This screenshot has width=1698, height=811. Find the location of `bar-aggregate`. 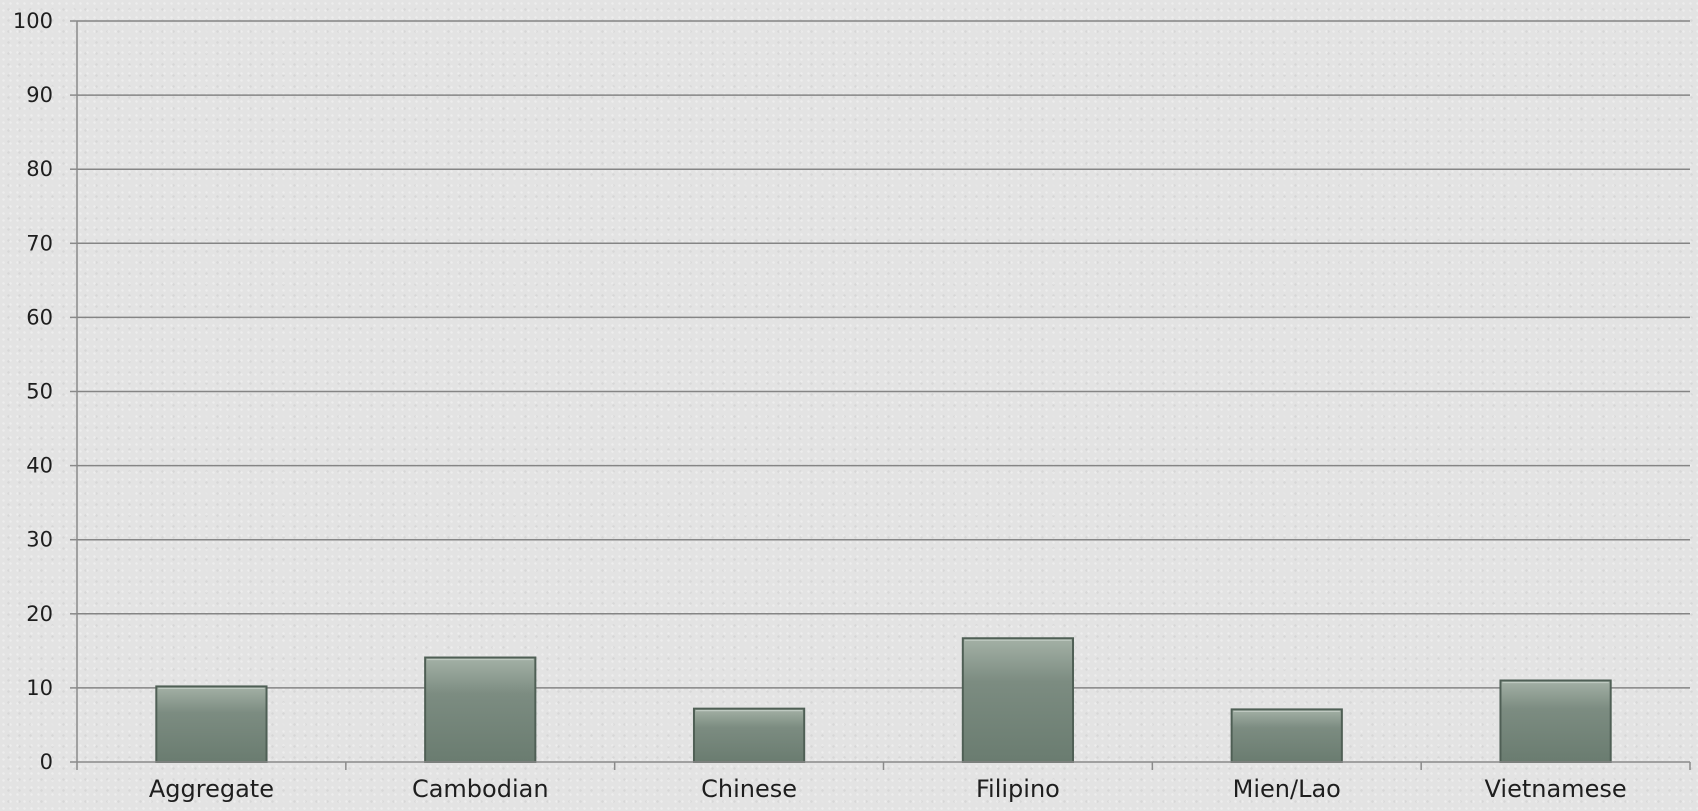

bar-aggregate is located at coordinates (211, 724).